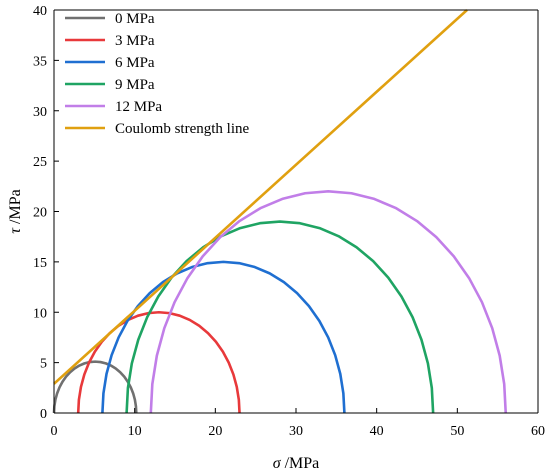 This screenshot has width=550, height=474. Describe the element at coordinates (43, 364) in the screenshot. I see `y-tick-label: 5` at that location.